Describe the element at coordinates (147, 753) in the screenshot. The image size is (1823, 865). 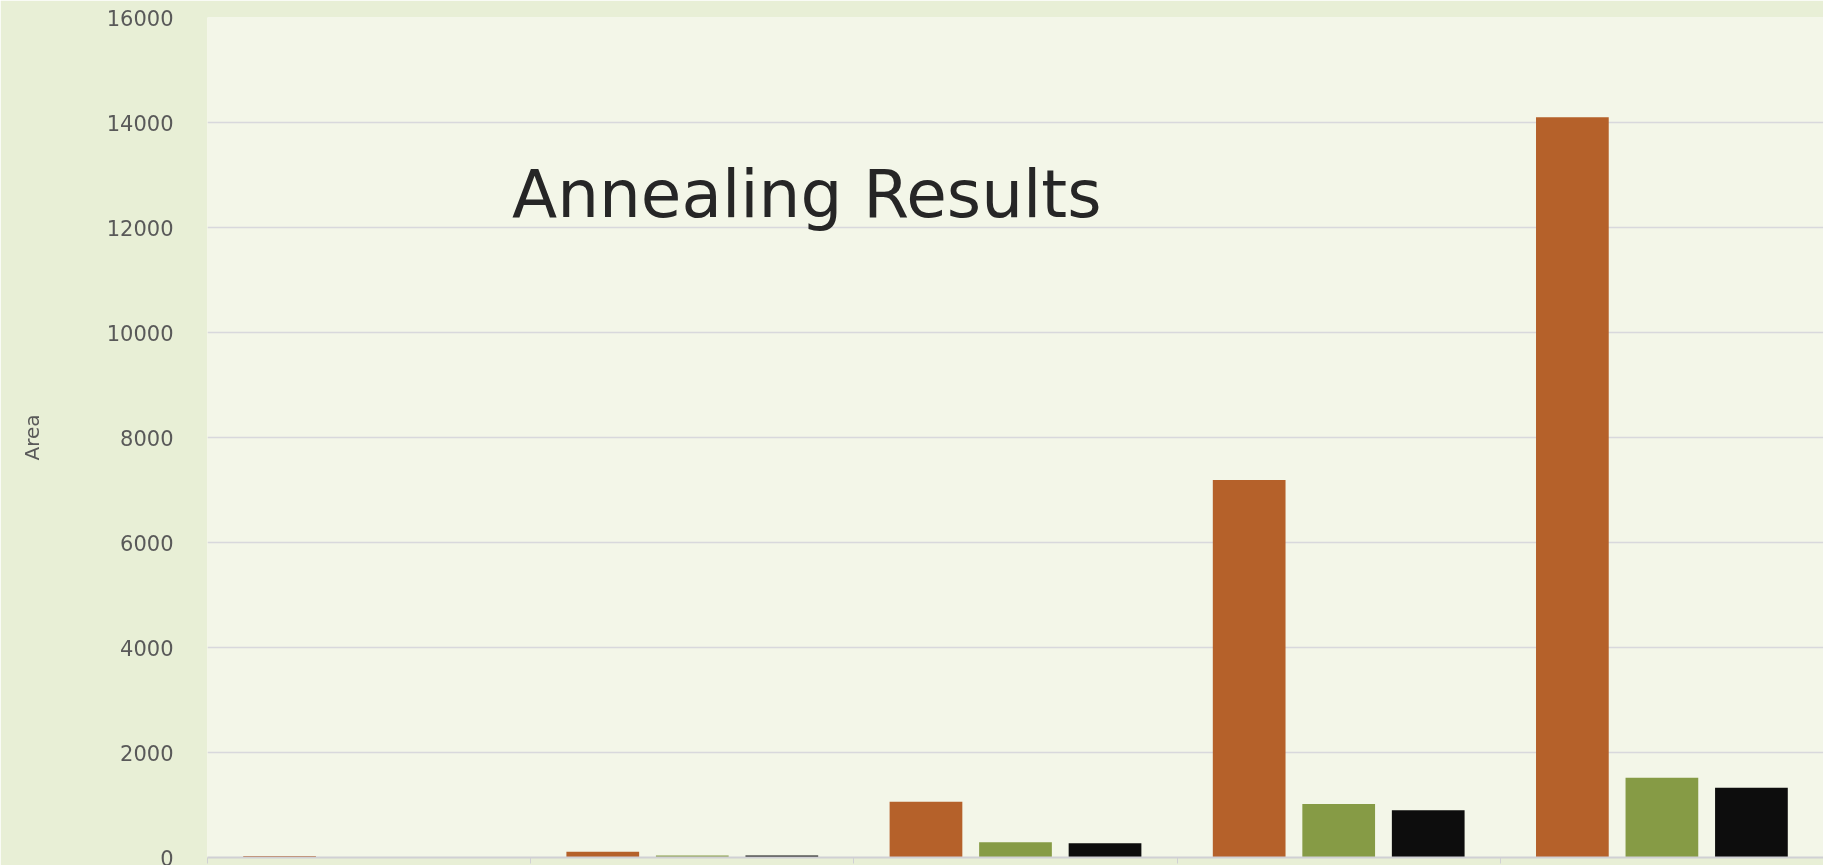
I see `y-tick-label: 2000` at that location.